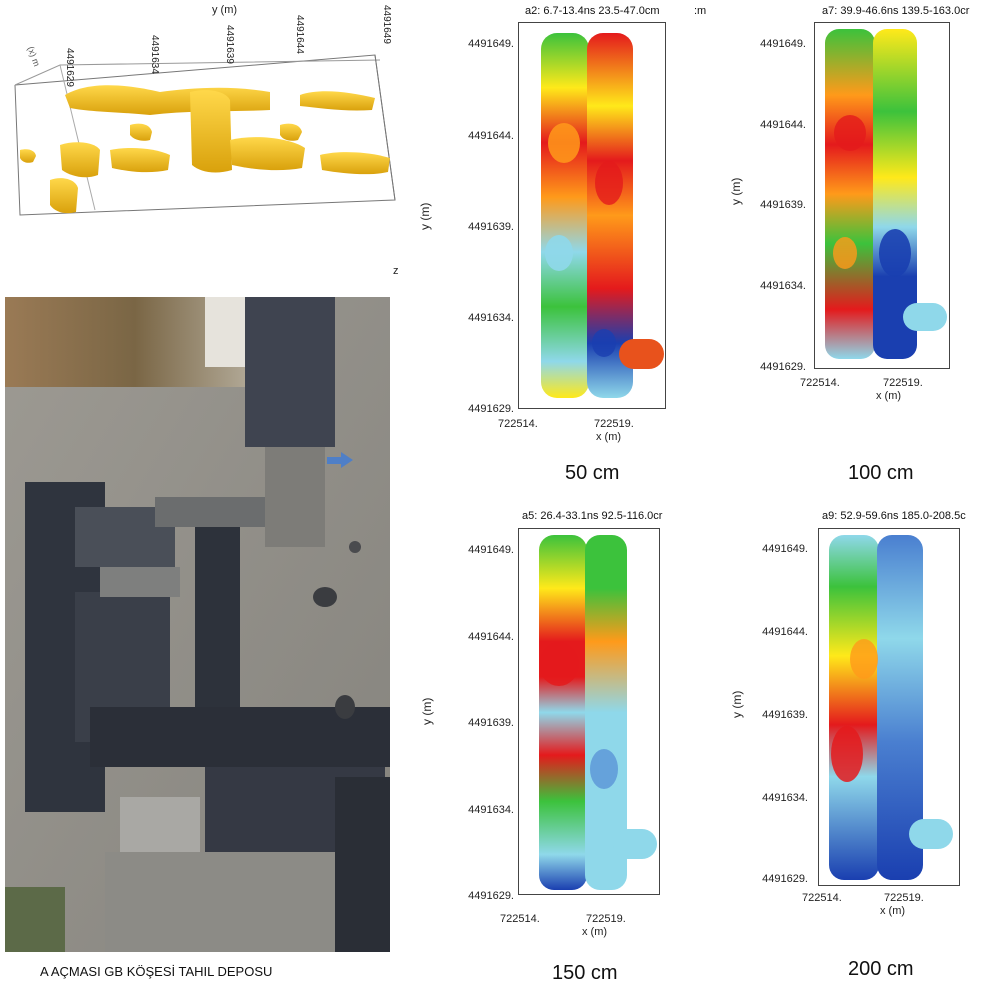 Image resolution: width=1007 pixels, height=987 pixels. What do you see at coordinates (69, 67) in the screenshot?
I see `volume-tick-1: 4491629` at bounding box center [69, 67].